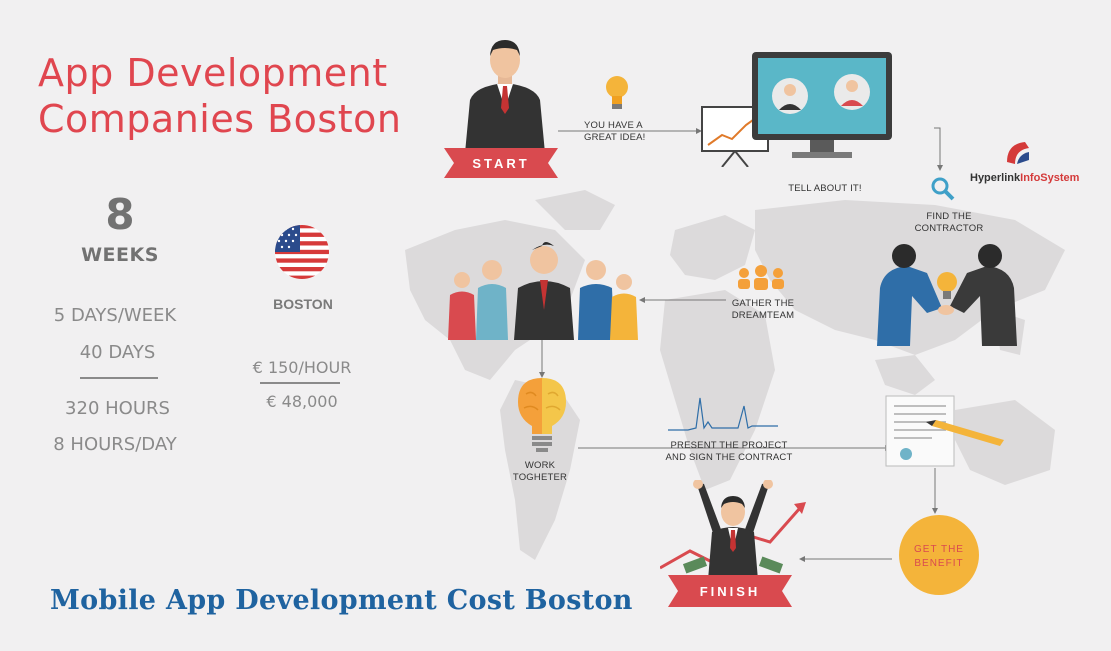 The width and height of the screenshot is (1111, 651). What do you see at coordinates (302, 401) in the screenshot?
I see `total-cost: € 48,000` at bounding box center [302, 401].